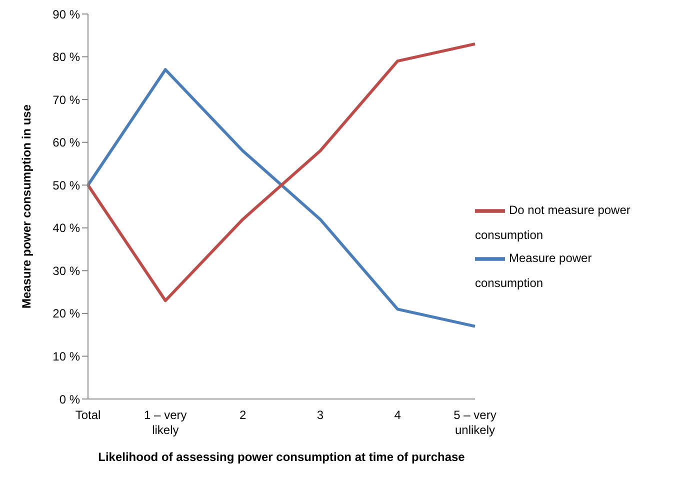 This screenshot has width=683, height=487. I want to click on legend-label: Do not measure power consumption, so click(552, 222).